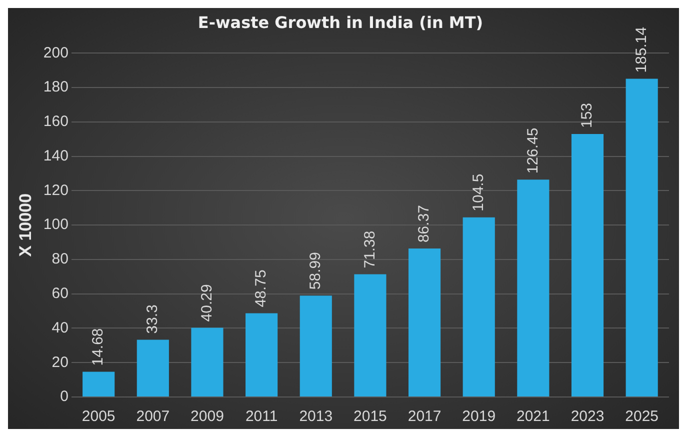 The width and height of the screenshot is (687, 437). What do you see at coordinates (424, 223) in the screenshot?
I see `data-label: 86.37` at bounding box center [424, 223].